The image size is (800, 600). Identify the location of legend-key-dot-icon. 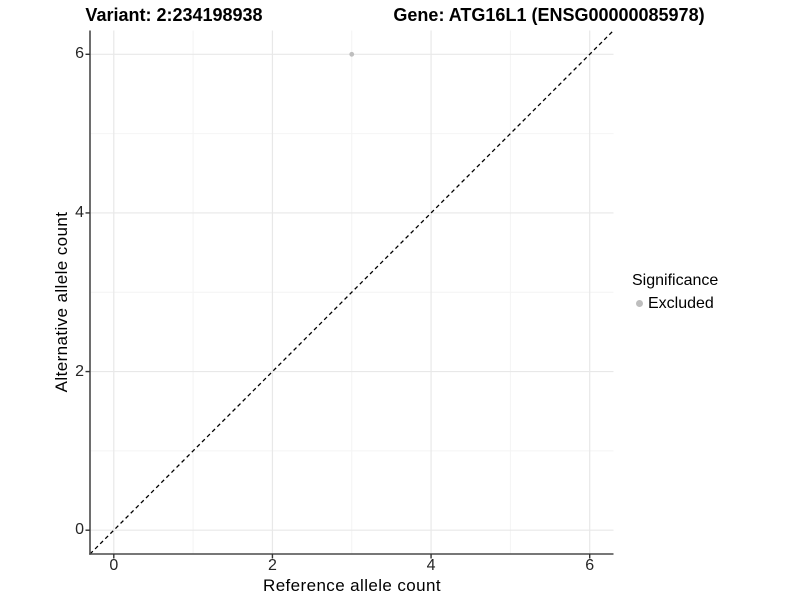
(639, 303).